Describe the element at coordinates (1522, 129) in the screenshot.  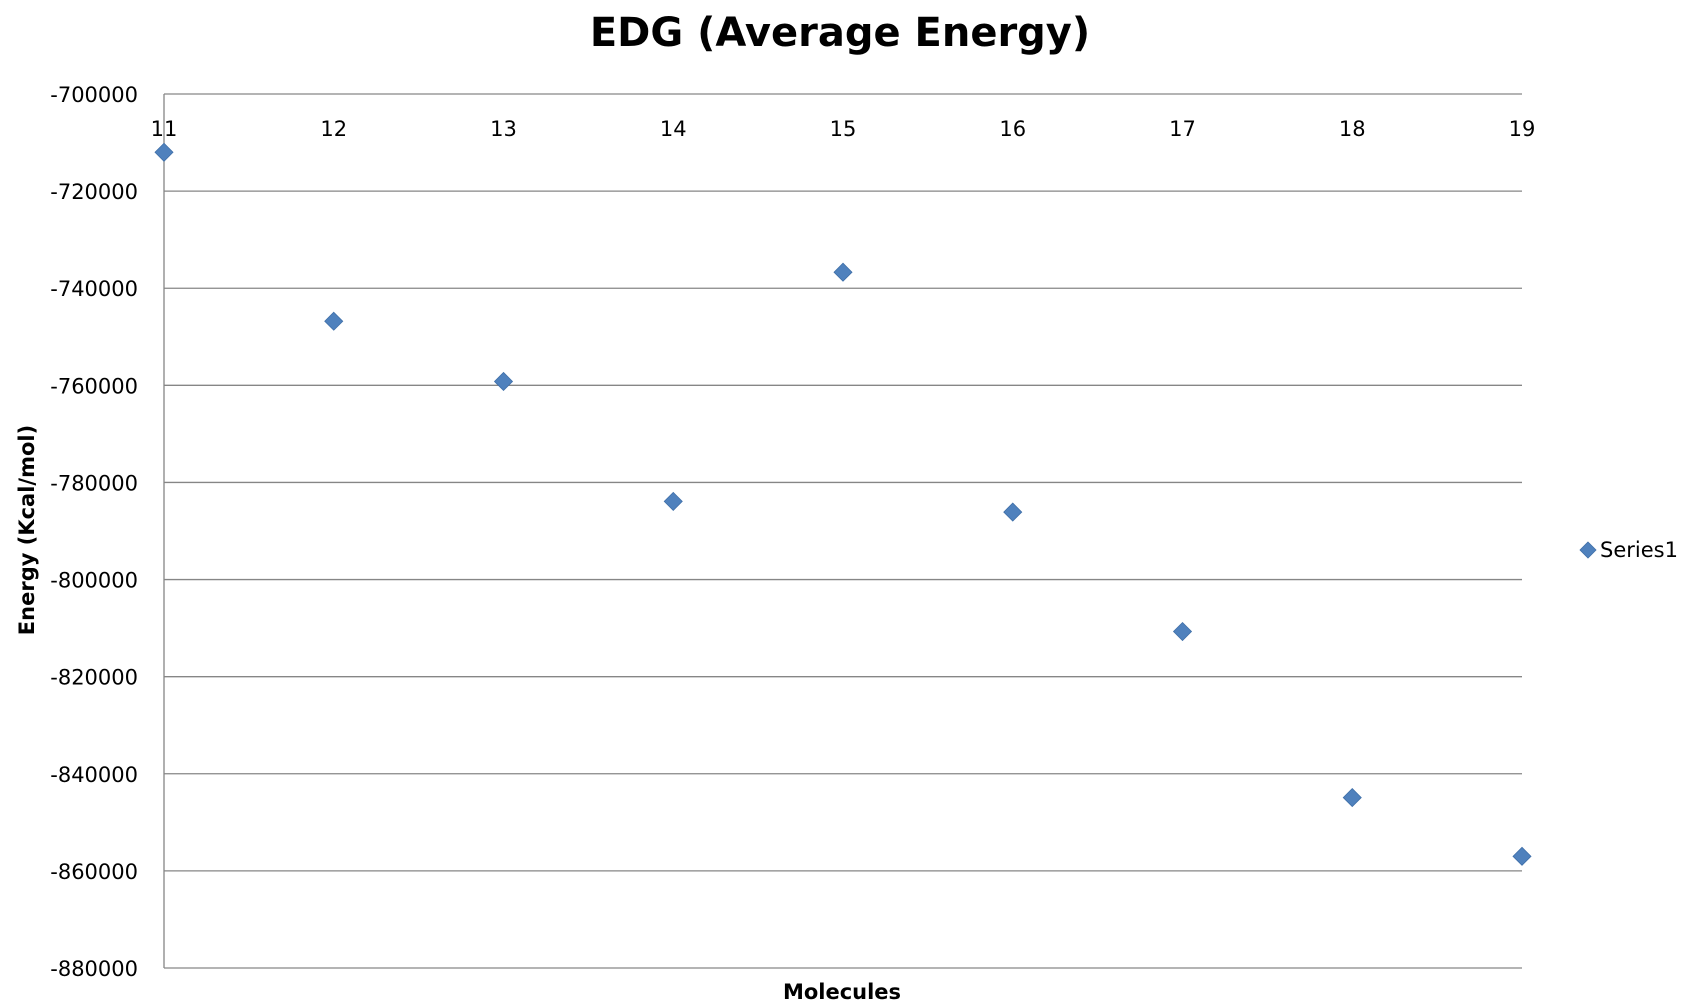
I see `x-tick-label-19: 19` at that location.